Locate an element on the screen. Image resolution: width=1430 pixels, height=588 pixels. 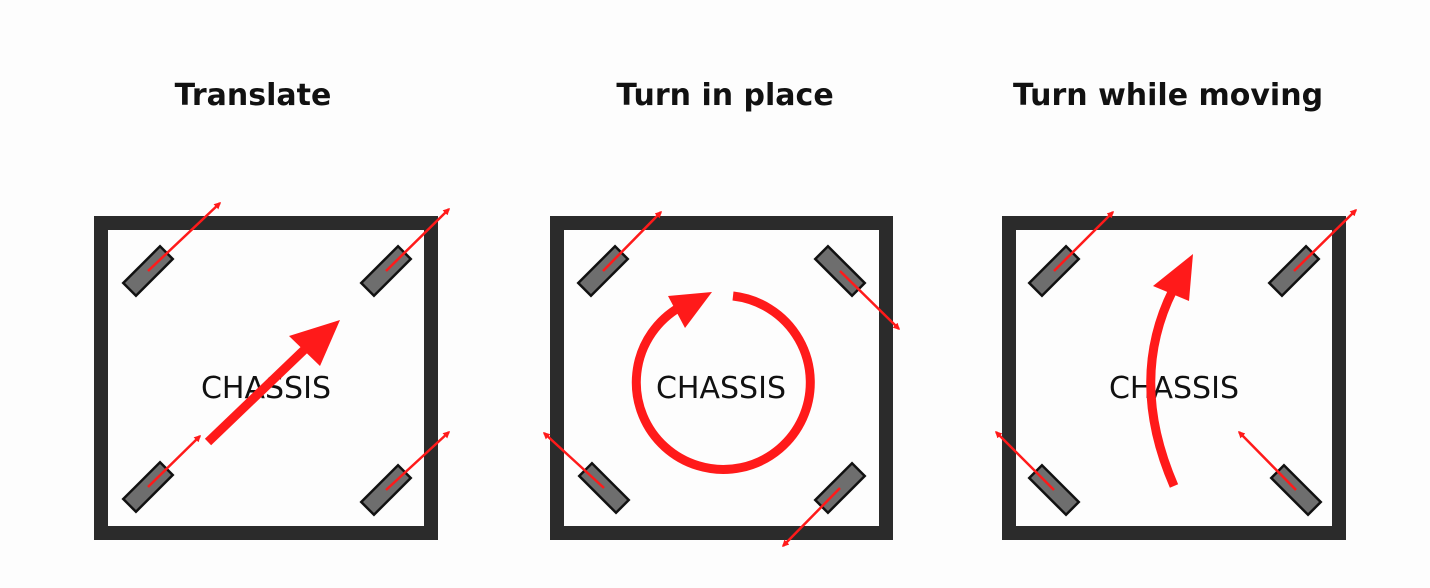
chassis-motion-arrow is located at coordinates (256, 395).